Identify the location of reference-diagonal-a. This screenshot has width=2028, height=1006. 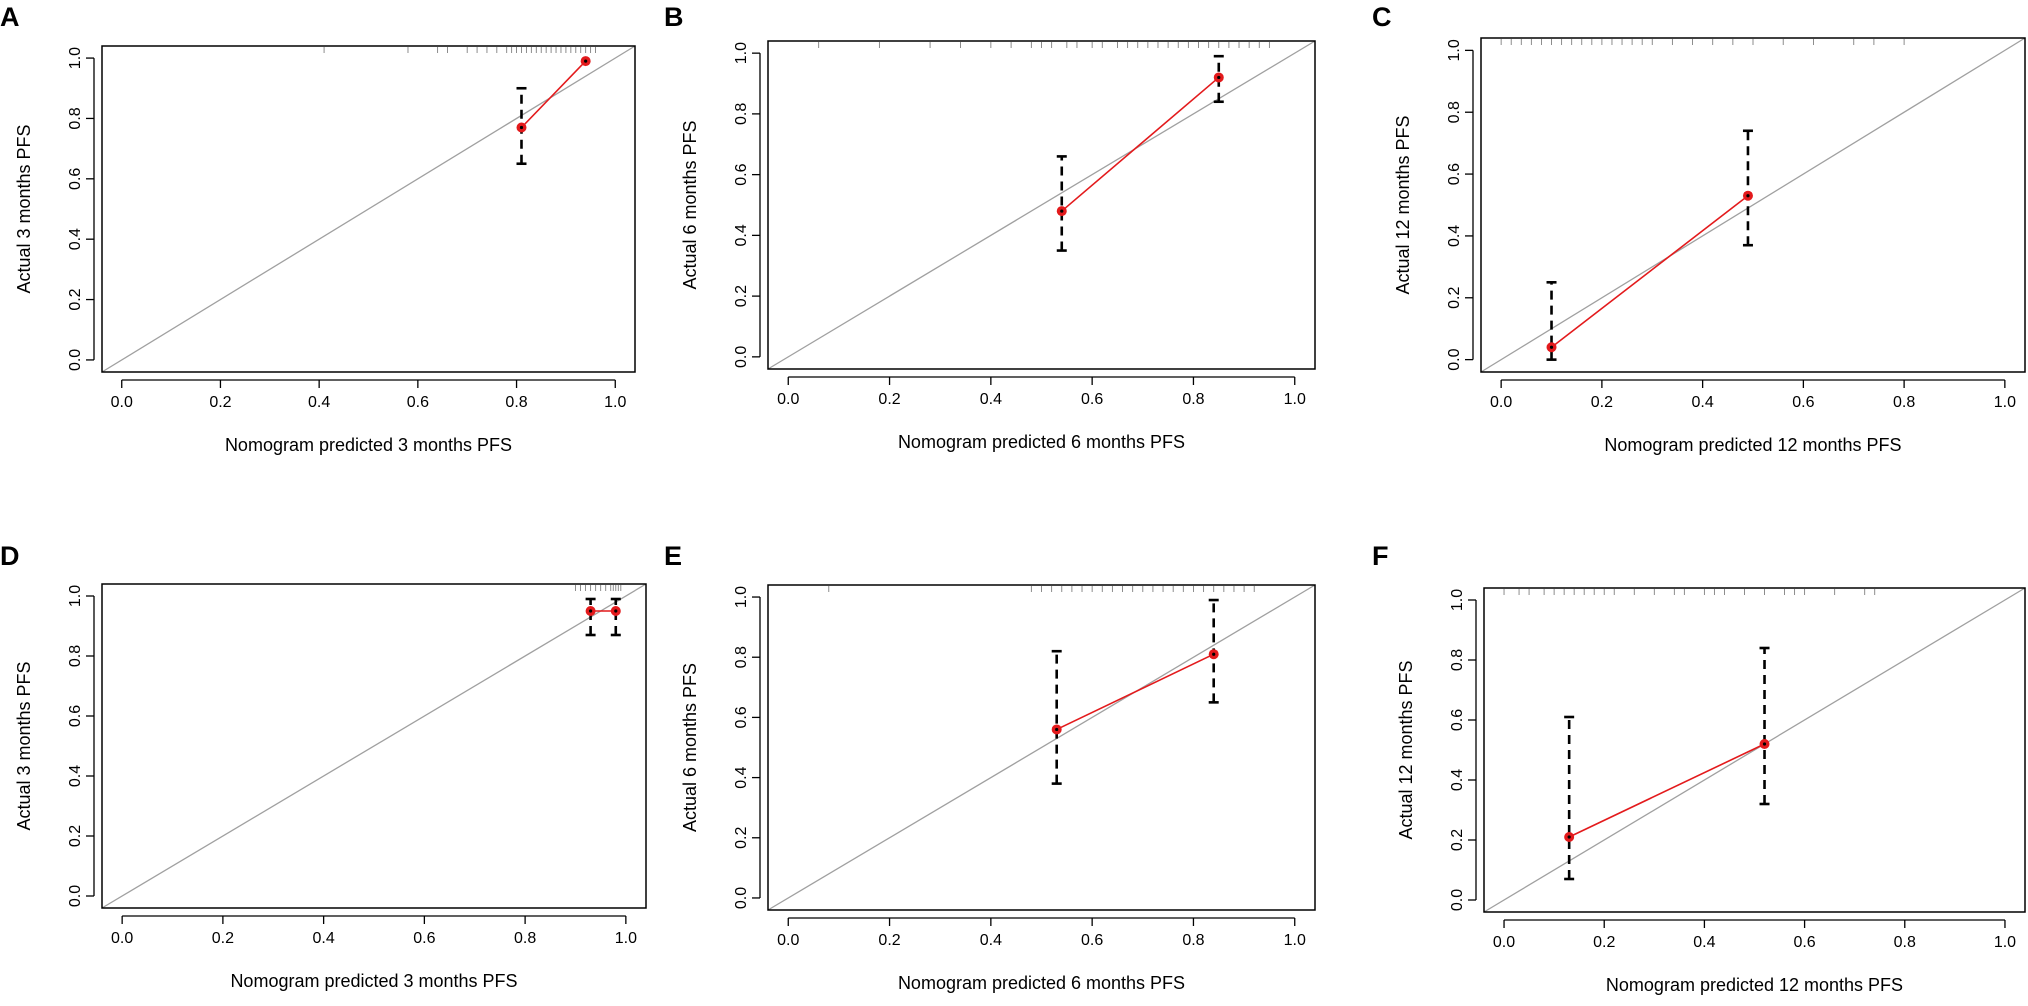
(368, 209).